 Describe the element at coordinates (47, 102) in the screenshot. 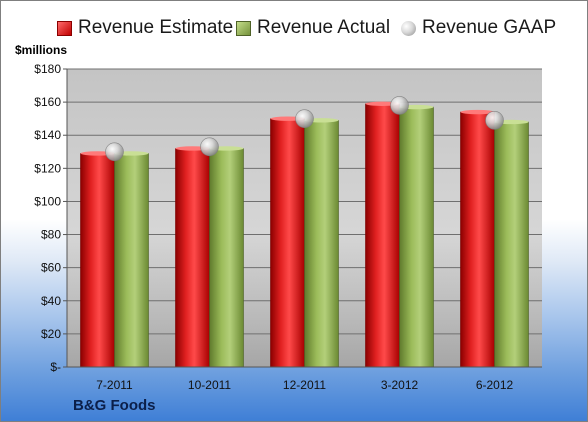

I see `y-tick-label: $160` at that location.